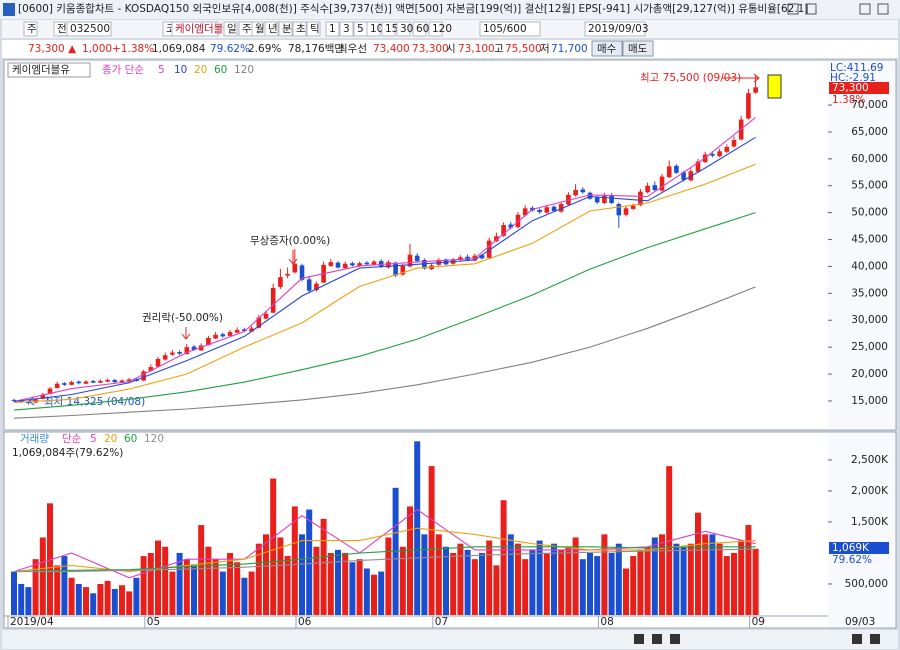  Describe the element at coordinates (200, 70) in the screenshot. I see `legend-entry: 20` at that location.